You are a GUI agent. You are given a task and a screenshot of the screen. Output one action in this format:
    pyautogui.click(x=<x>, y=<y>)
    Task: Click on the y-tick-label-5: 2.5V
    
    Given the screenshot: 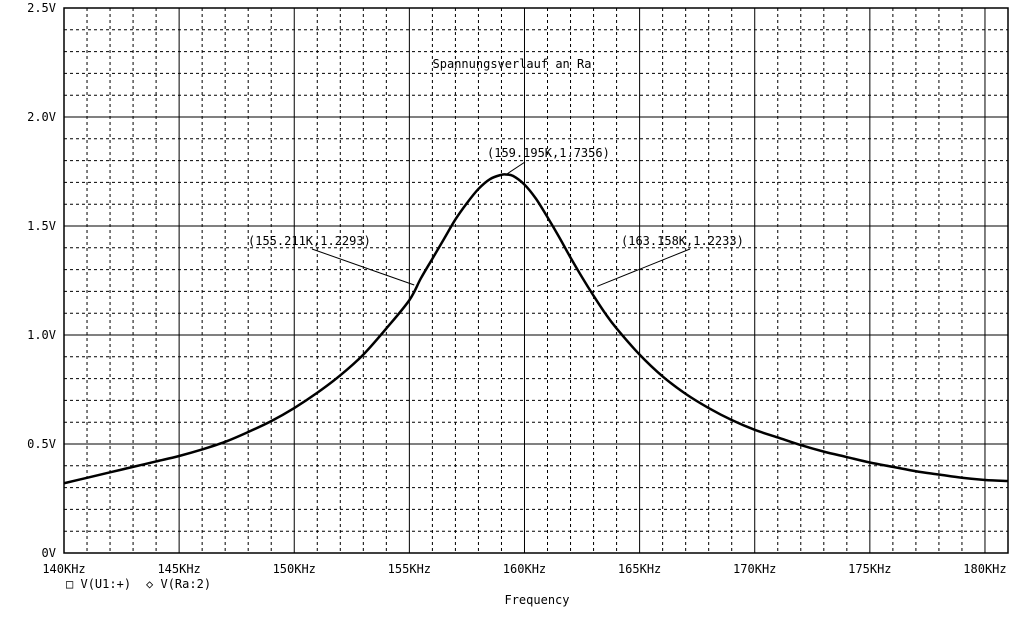 What is the action you would take?
    pyautogui.click(x=41, y=8)
    